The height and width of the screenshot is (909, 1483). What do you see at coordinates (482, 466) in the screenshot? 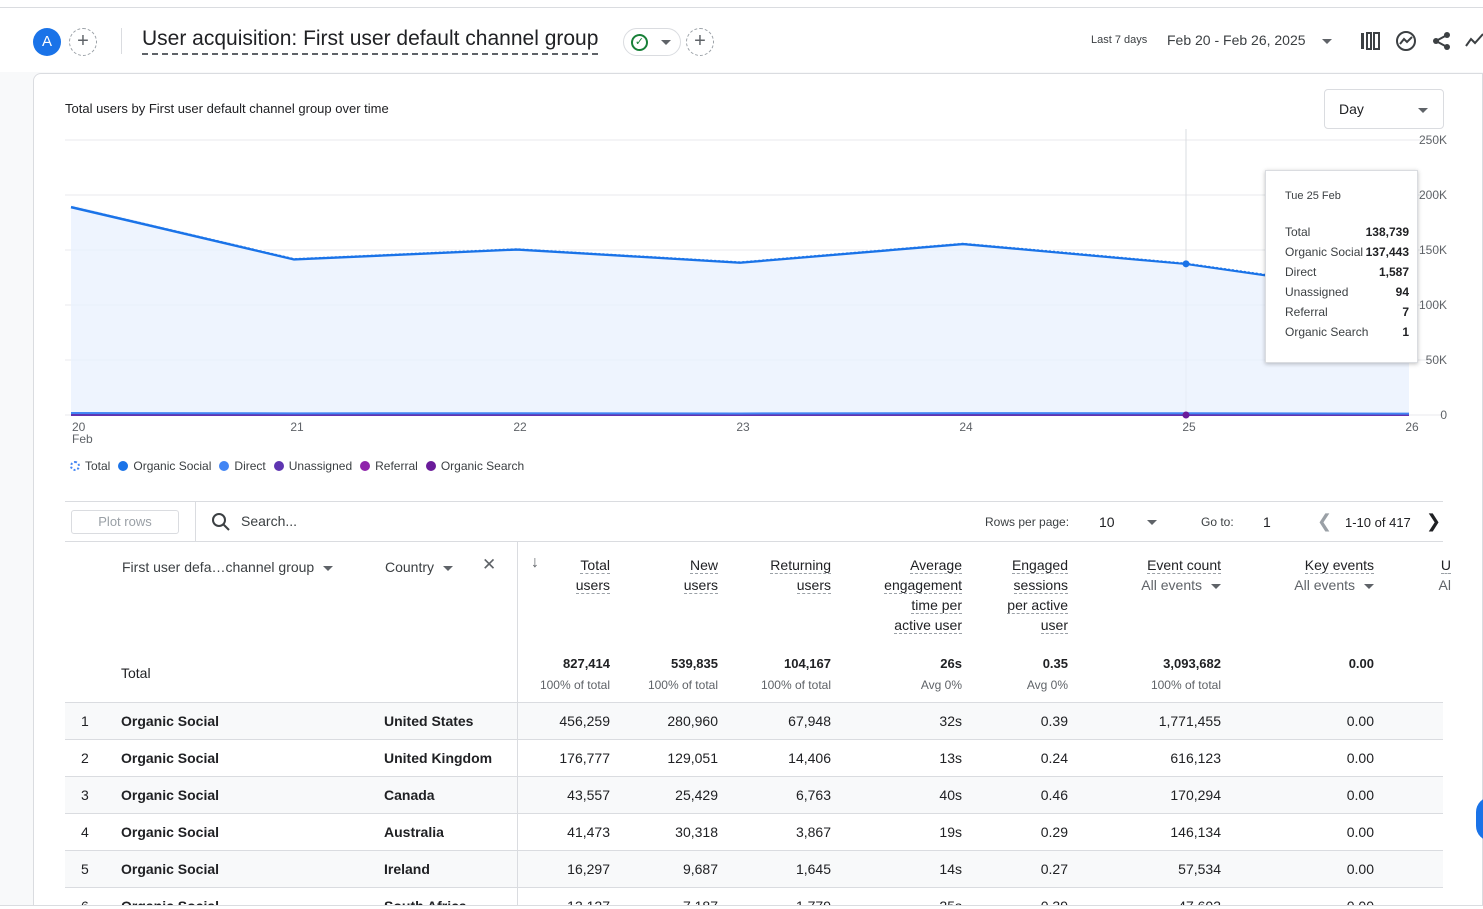
I see `legend-label: Organic Search` at bounding box center [482, 466].